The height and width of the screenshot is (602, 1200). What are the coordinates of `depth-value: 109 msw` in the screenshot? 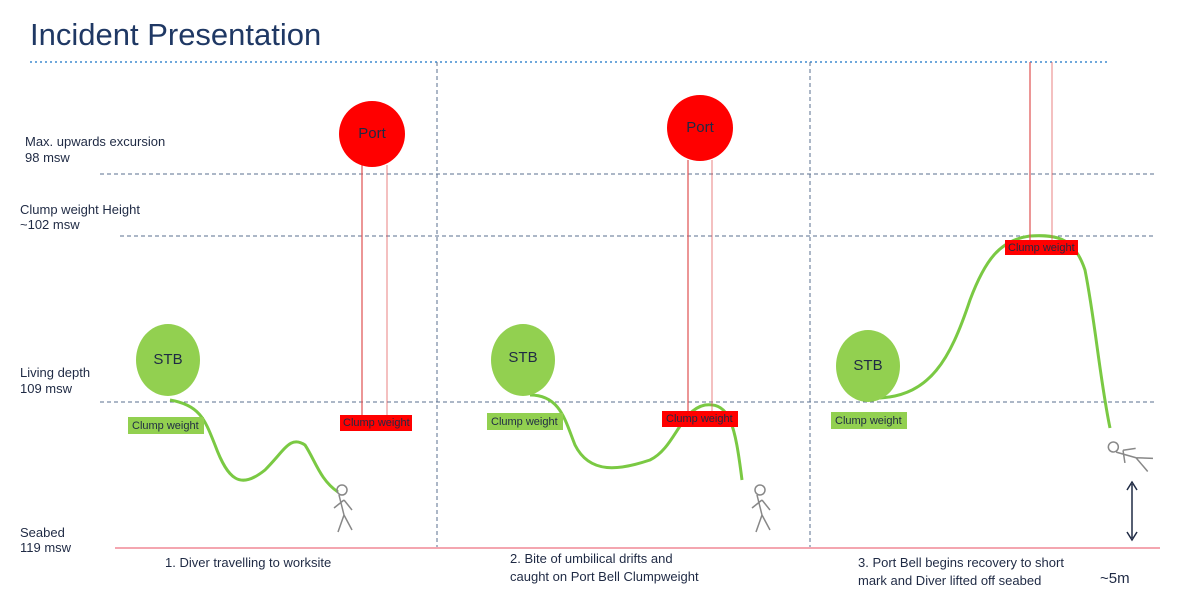 It's located at (46, 388).